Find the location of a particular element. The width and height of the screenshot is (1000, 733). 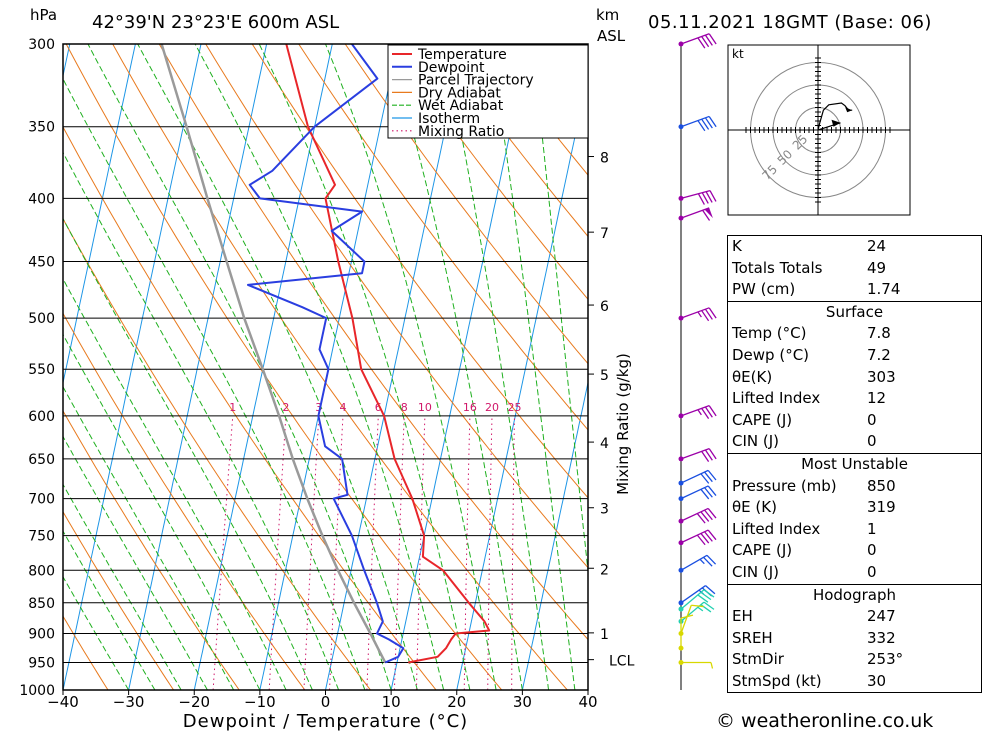

mixing-ratio-label: 4 is located at coordinates (343, 407).